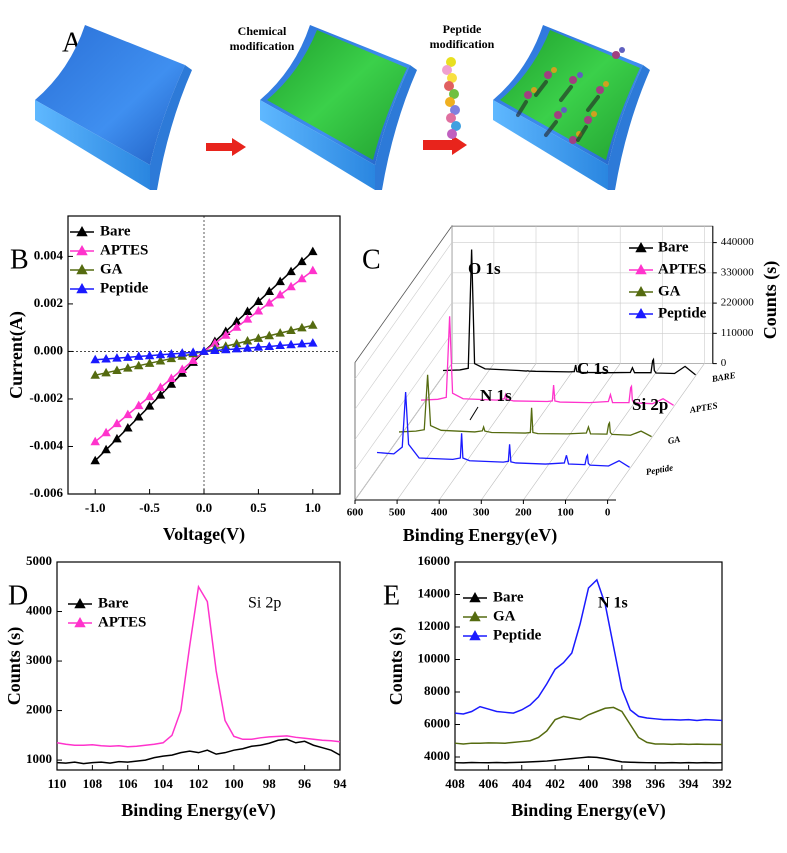 This screenshot has width=787, height=853. Describe the element at coordinates (39, 758) in the screenshot. I see `y-tick-label: 1000` at that location.